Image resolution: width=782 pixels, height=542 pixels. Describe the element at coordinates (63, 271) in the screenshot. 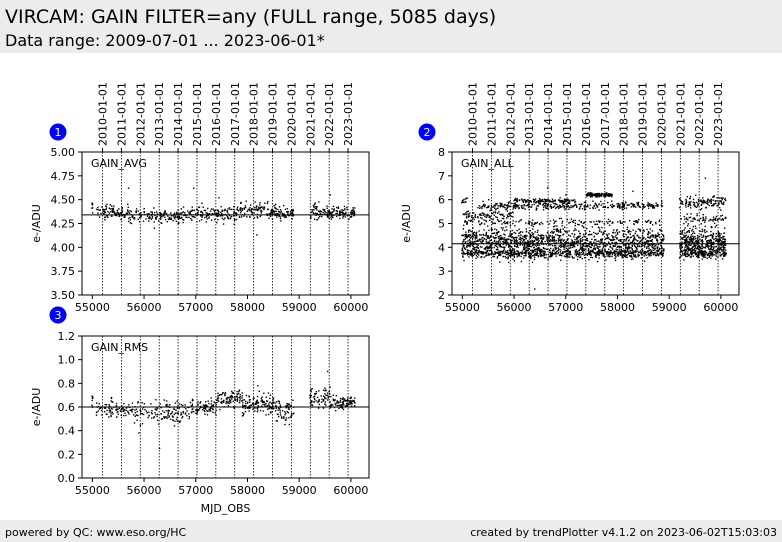

I see `panel-1-ytick-label: 3.75` at that location.